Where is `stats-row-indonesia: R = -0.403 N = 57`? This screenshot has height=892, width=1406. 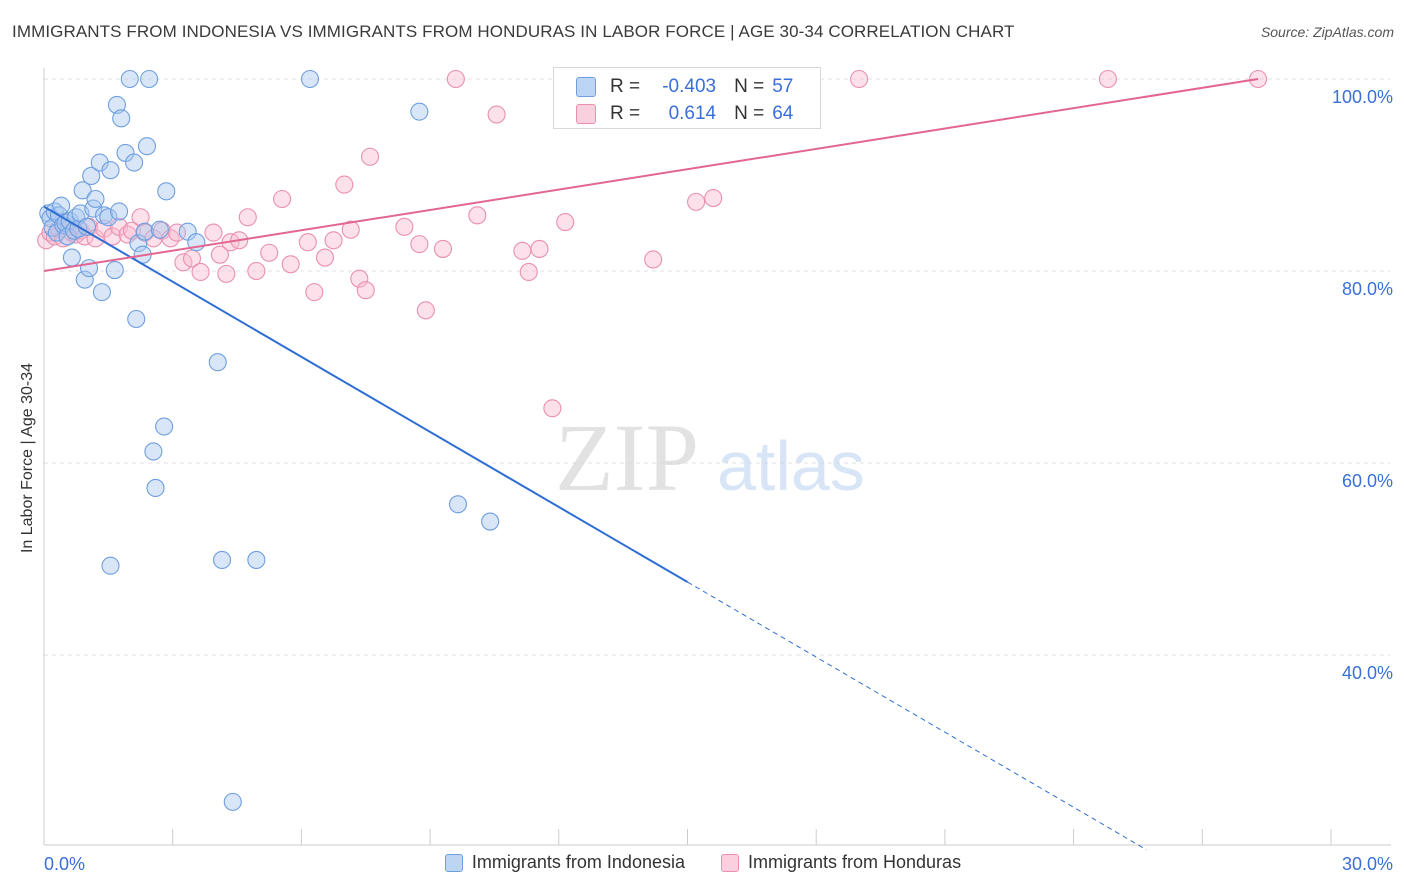
stats-row-indonesia: R = -0.403 N = 57 is located at coordinates (684, 87).